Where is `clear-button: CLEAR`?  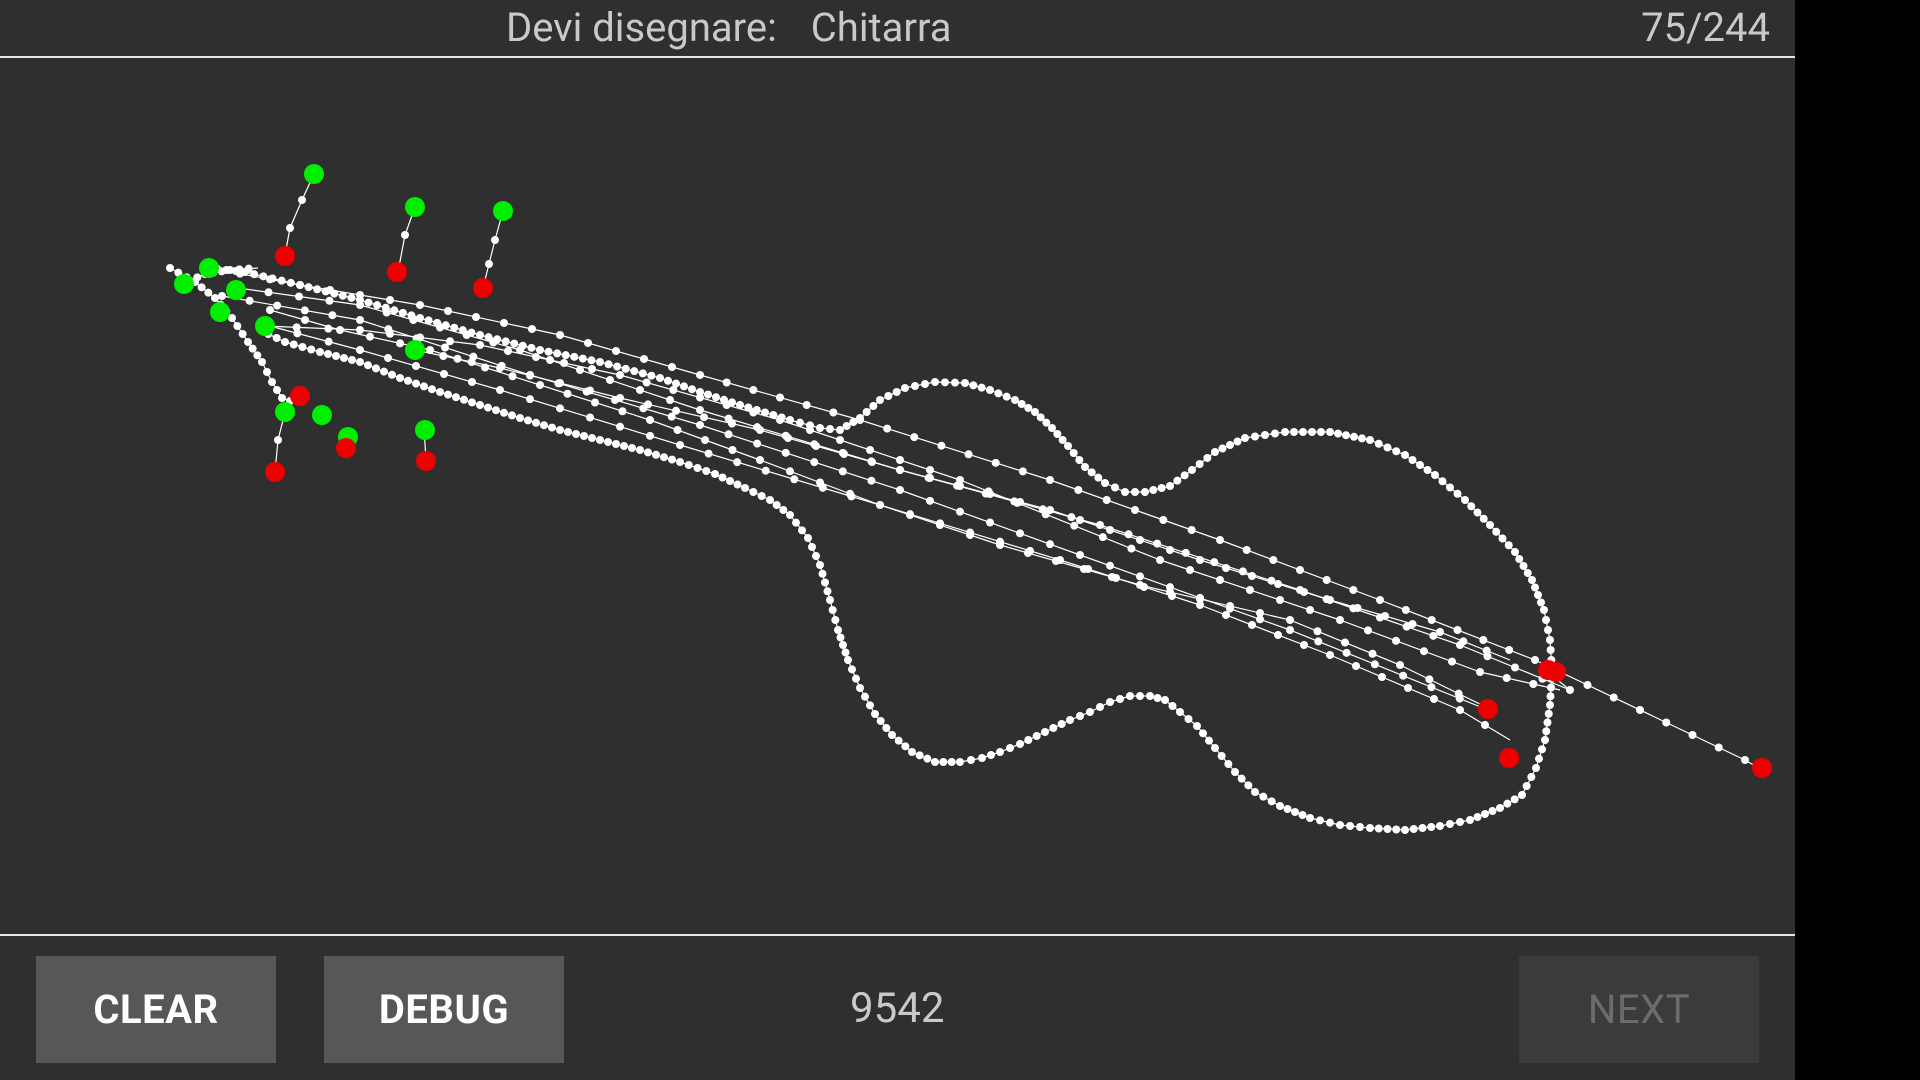 clear-button: CLEAR is located at coordinates (156, 1009).